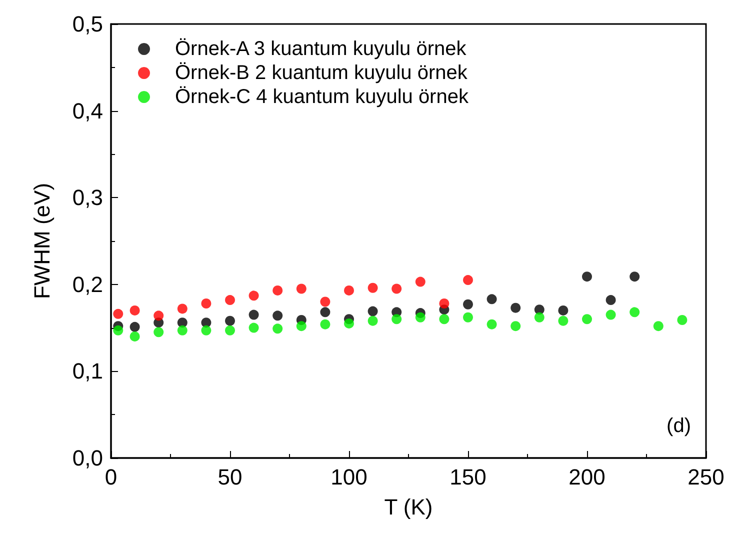 The image size is (739, 558). I want to click on y-tick-label: 0,1, so click(87, 371).